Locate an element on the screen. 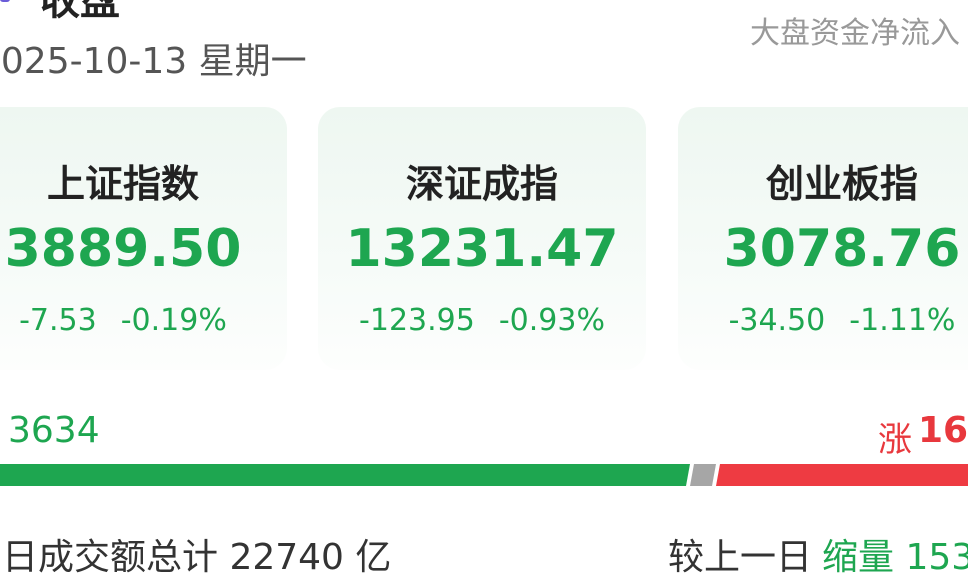 The height and width of the screenshot is (580, 968). index-card: 创业板指 3078.76 -34.50 -1.11% is located at coordinates (823, 238).